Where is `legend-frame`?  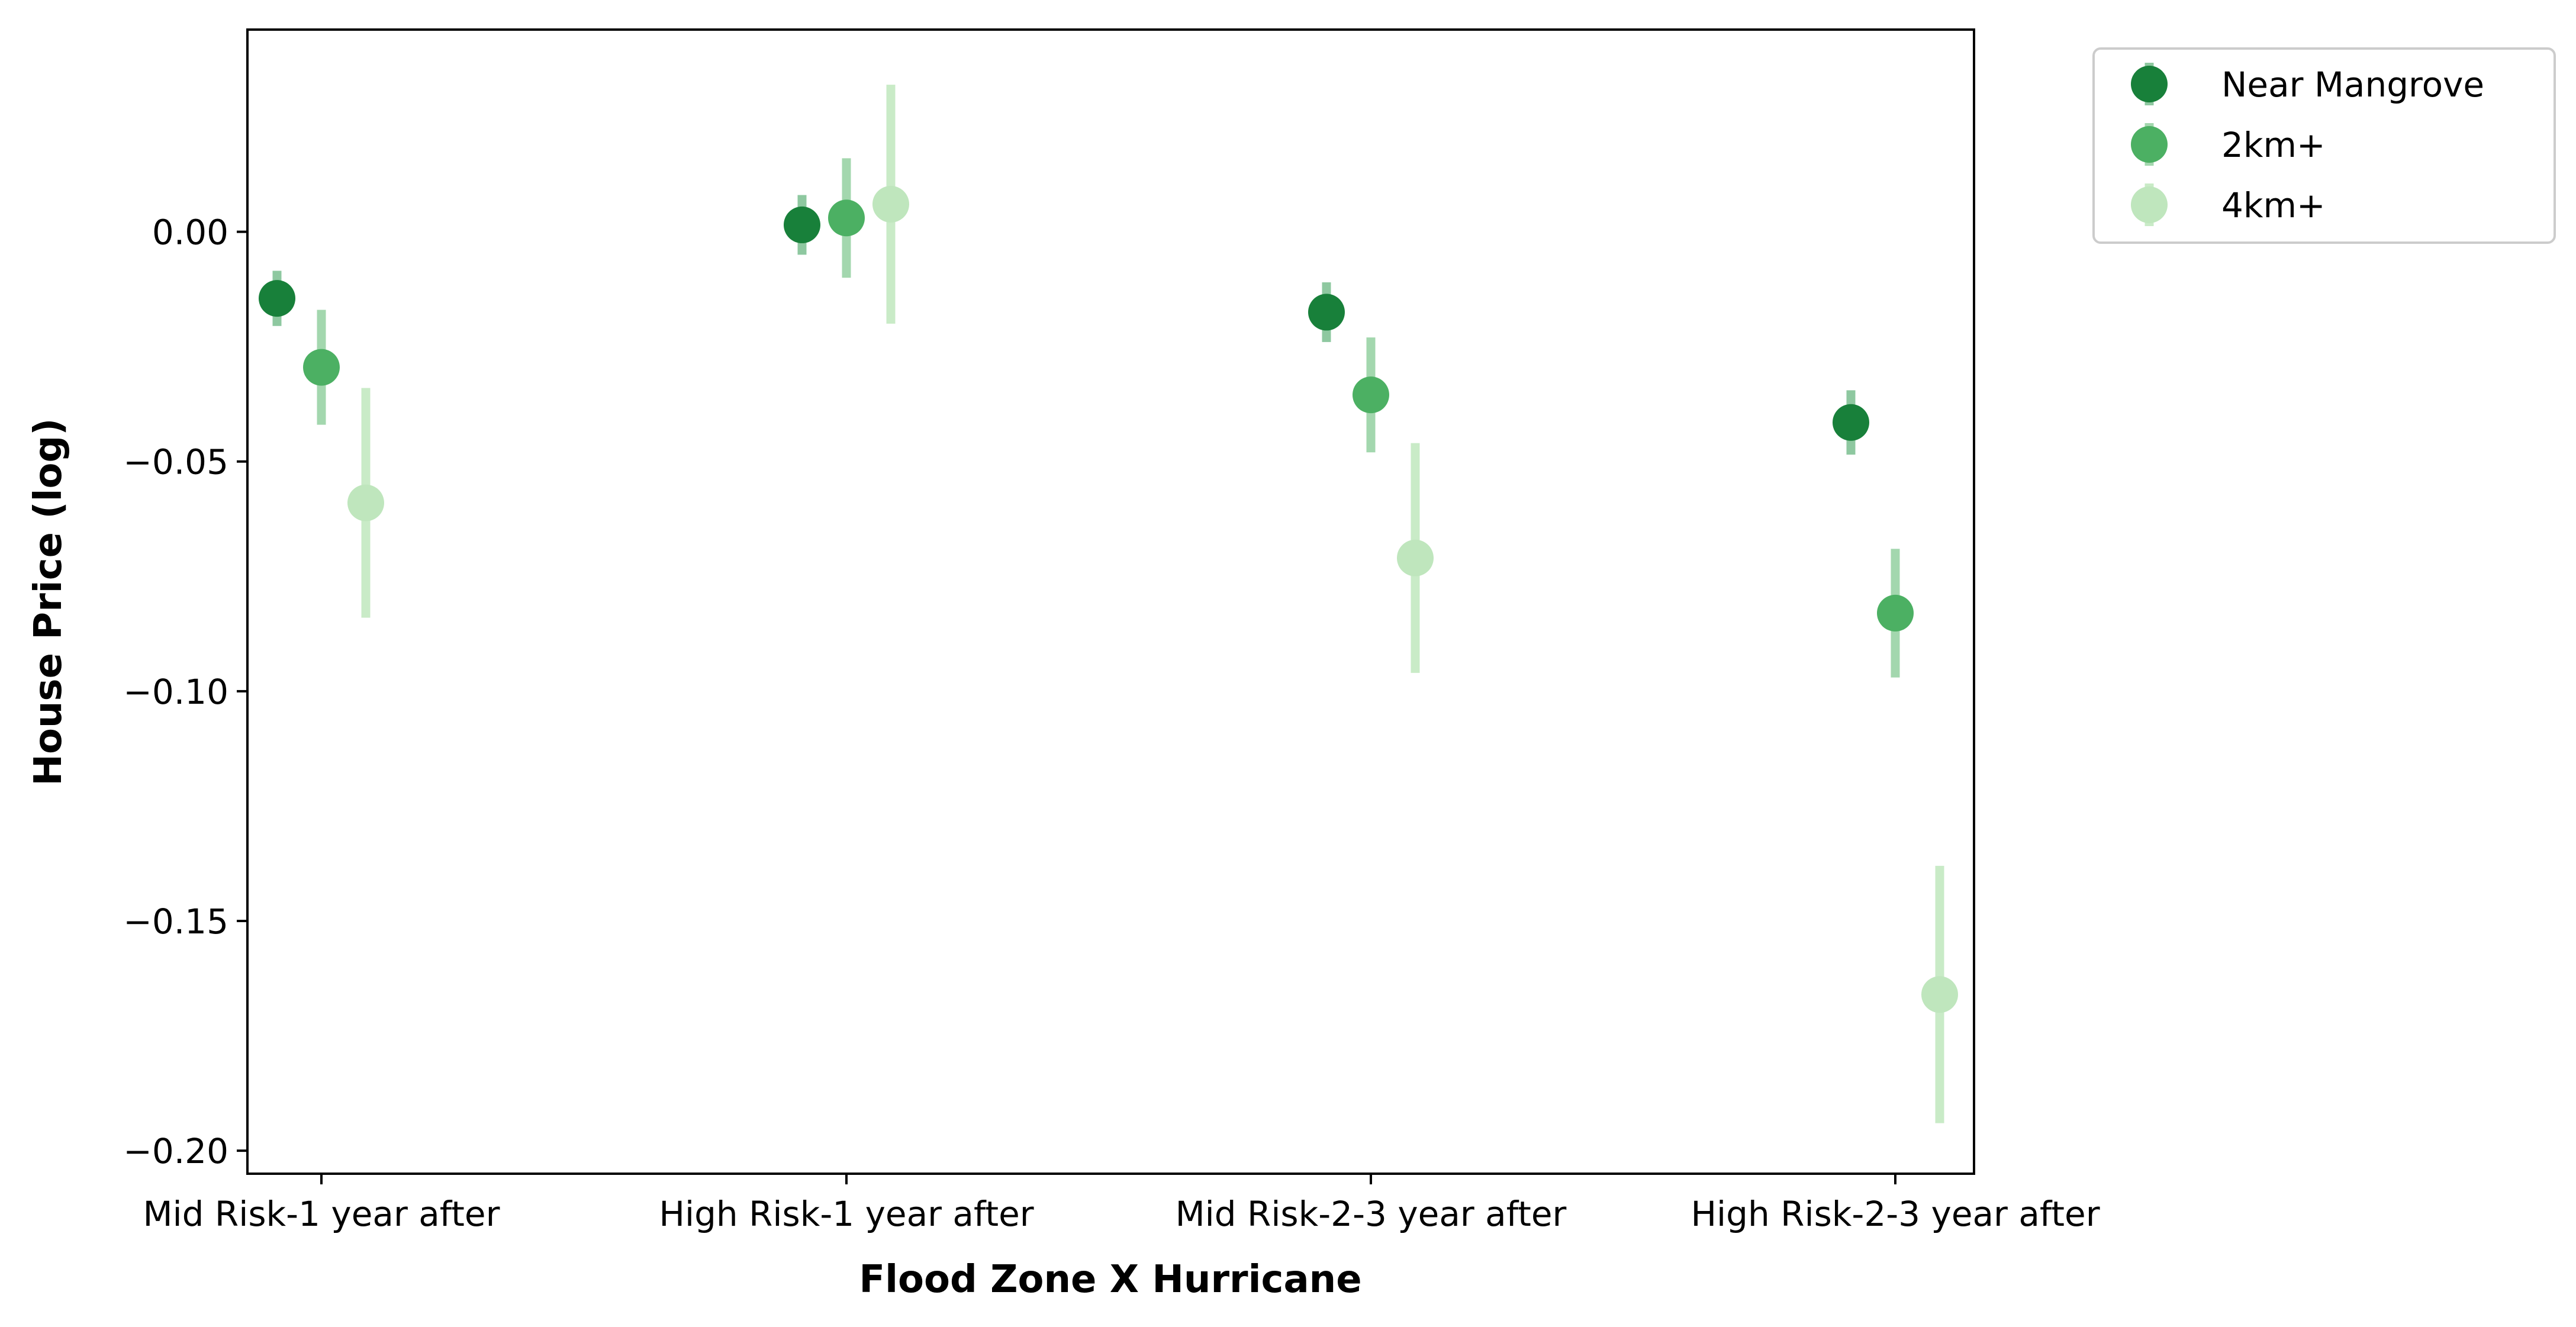 legend-frame is located at coordinates (2324, 145).